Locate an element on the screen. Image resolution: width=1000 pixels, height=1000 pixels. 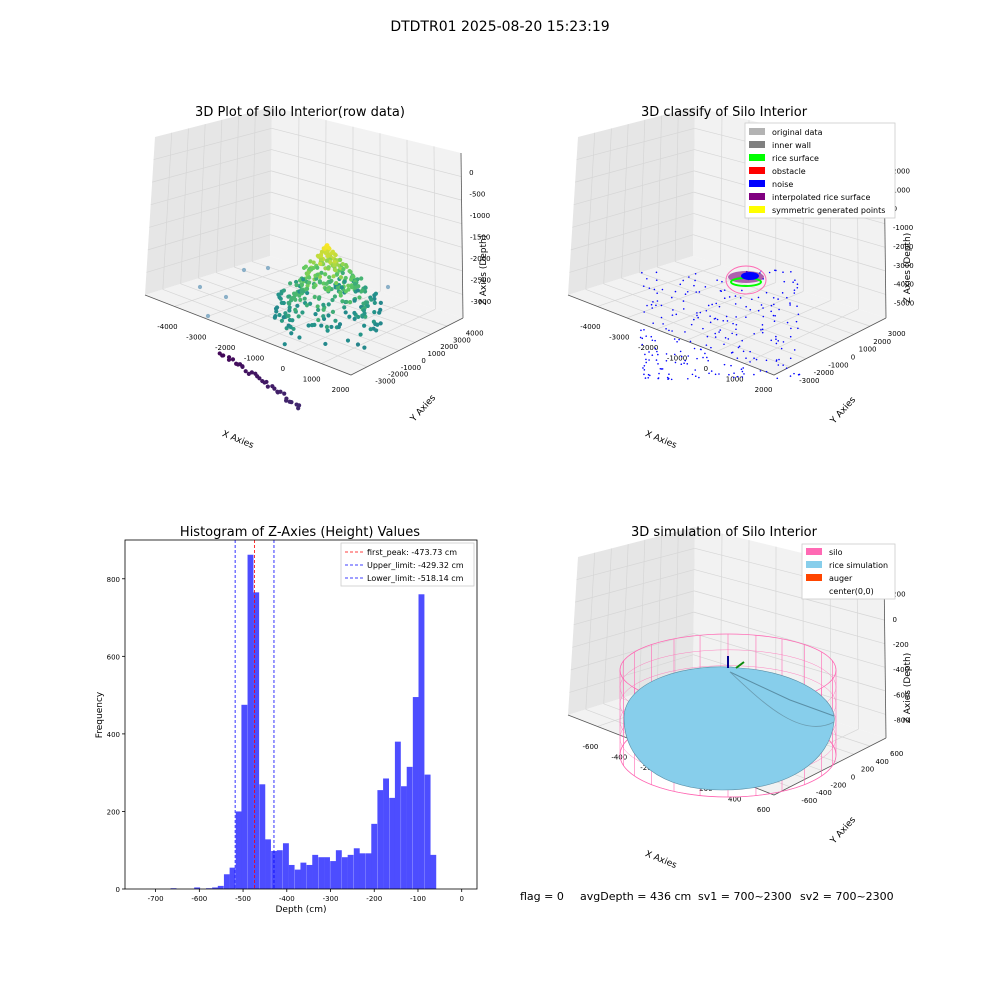
raw-data-z-tick-label: -2500 is located at coordinates (481, 281).